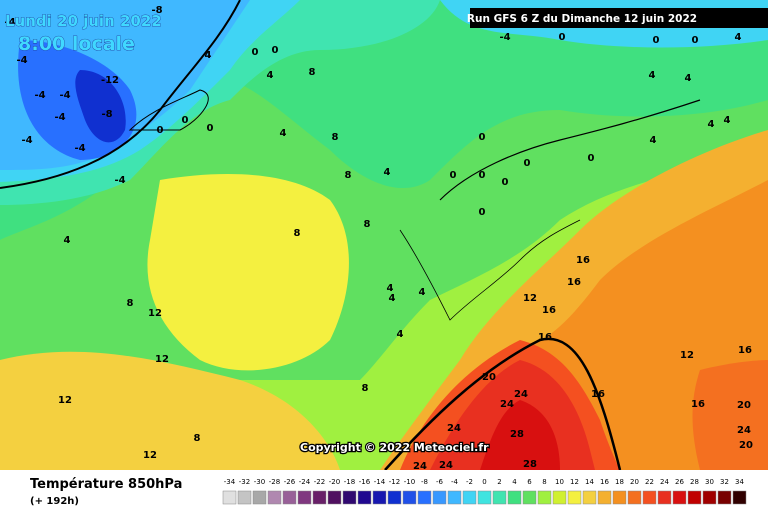 The image size is (768, 512). I want to click on colorbar-label: -14, so click(380, 482).